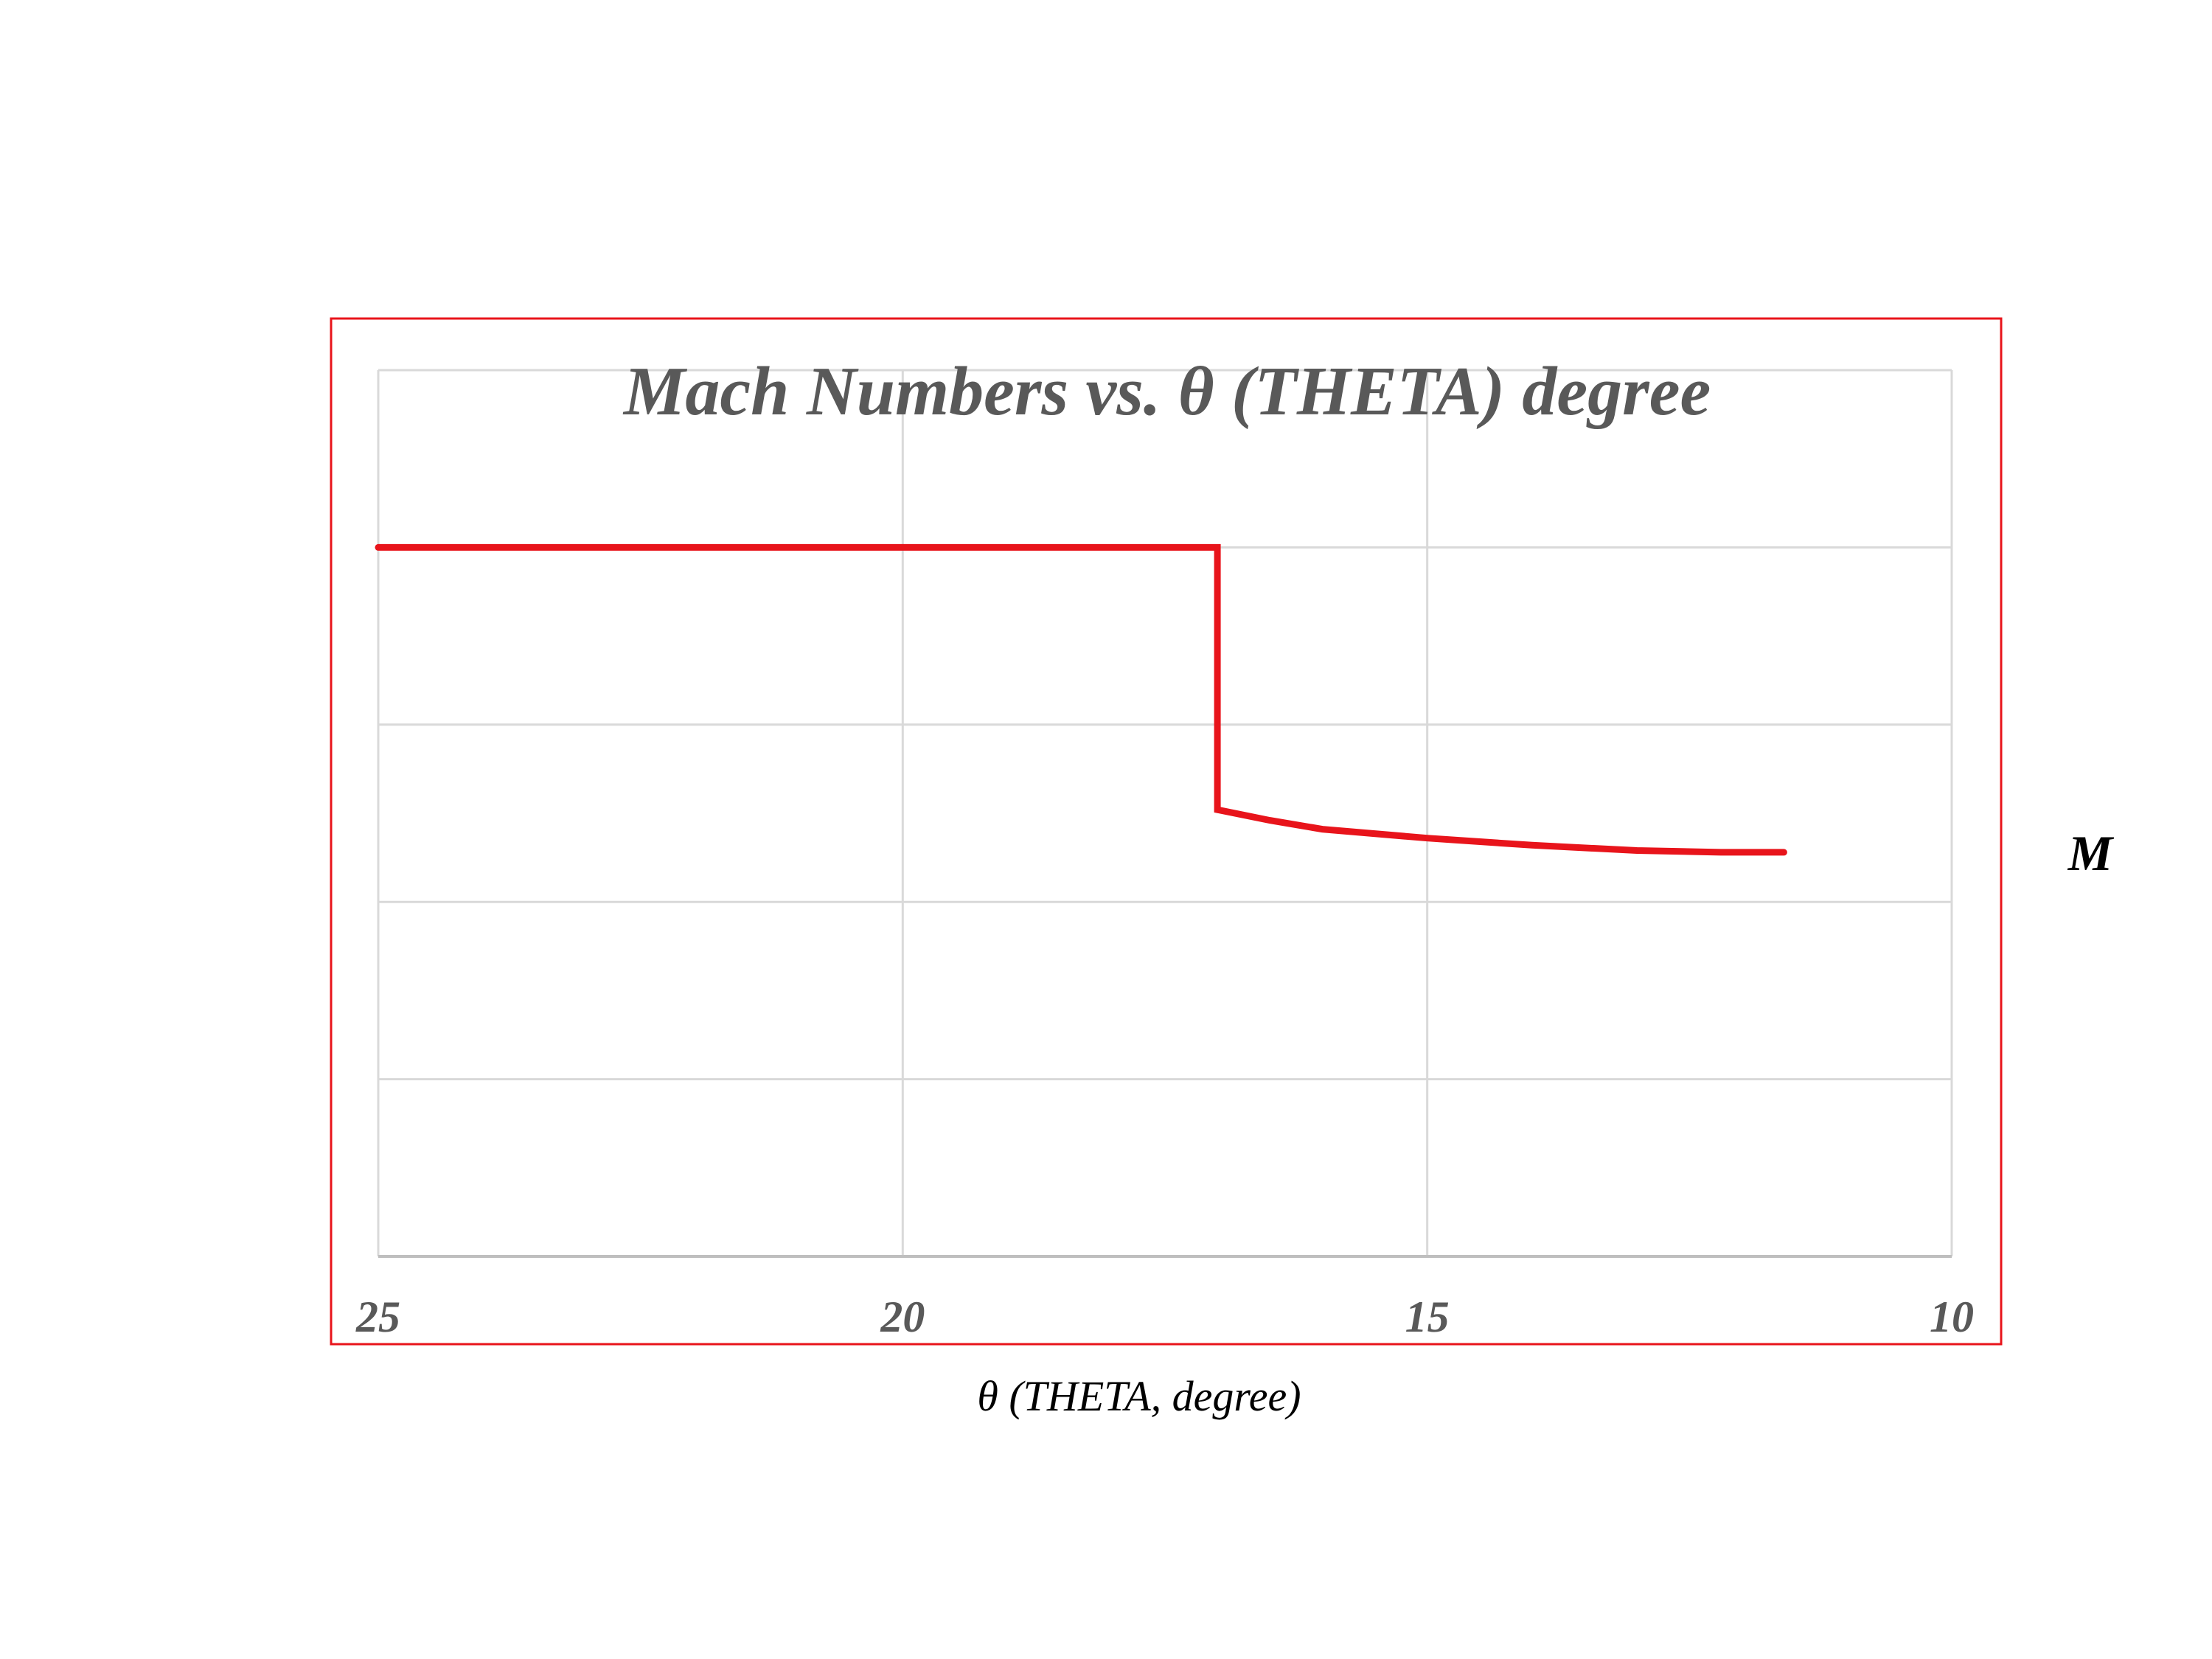 This screenshot has height=1659, width=2212. I want to click on series-layer, so click(1081, 699).